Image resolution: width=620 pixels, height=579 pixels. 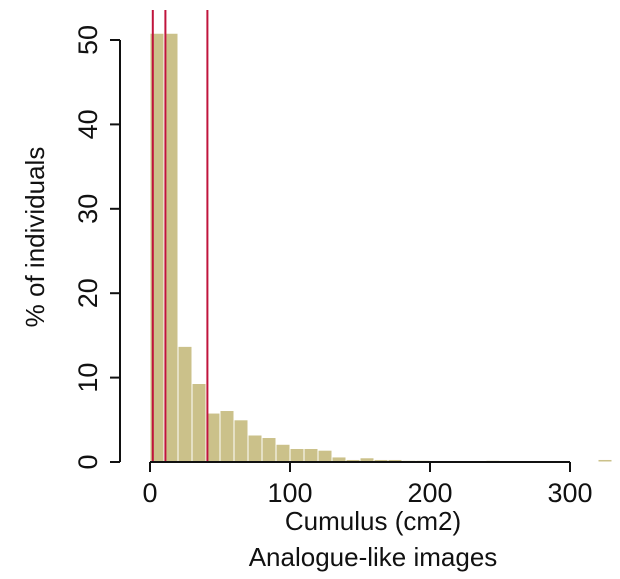 I want to click on y-axis-label: % of individuals, so click(x=35, y=237).